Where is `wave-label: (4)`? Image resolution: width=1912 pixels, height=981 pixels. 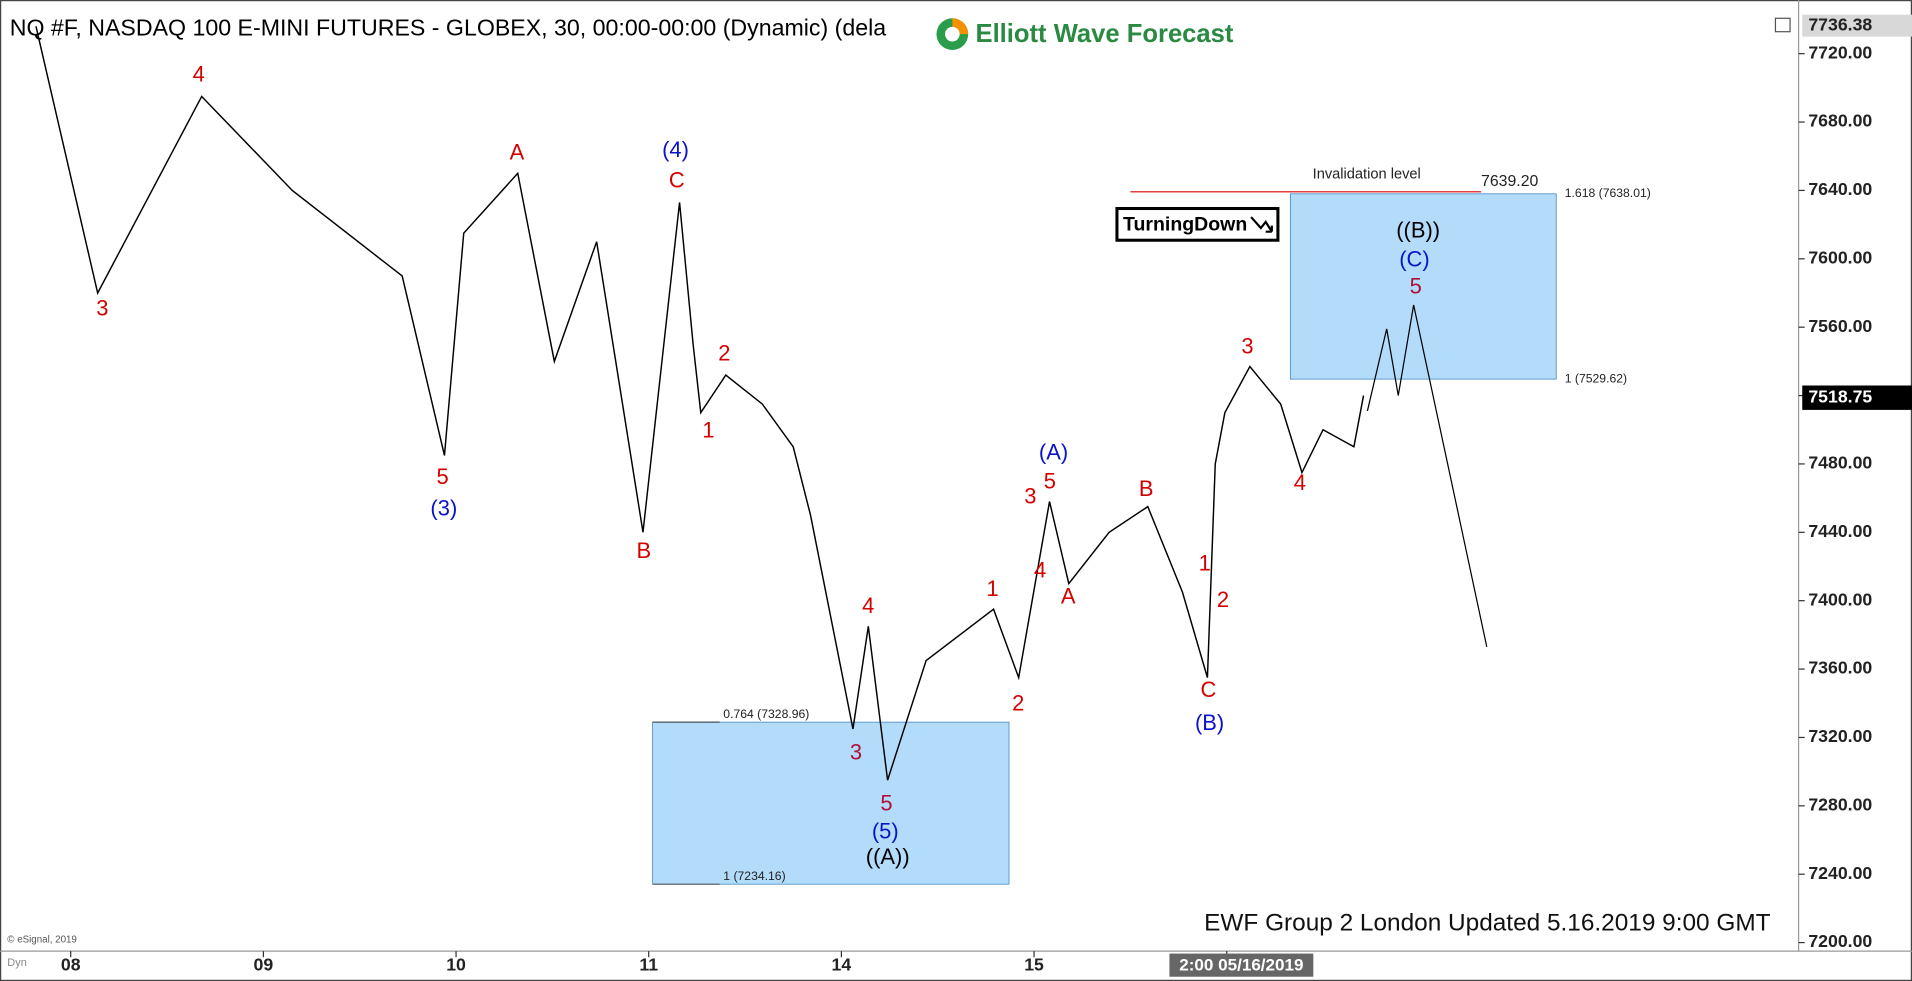
wave-label: (4) is located at coordinates (675, 149).